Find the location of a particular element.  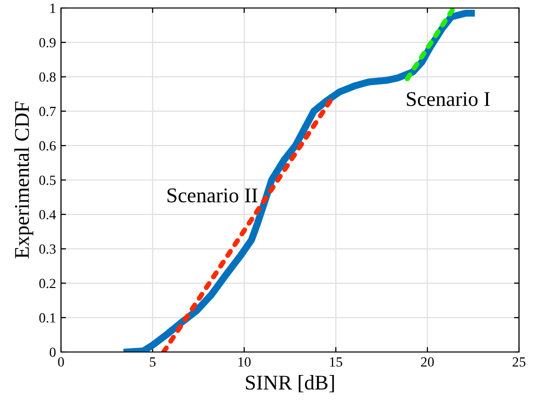

y-tick-label: 0.1 is located at coordinates (47, 318).